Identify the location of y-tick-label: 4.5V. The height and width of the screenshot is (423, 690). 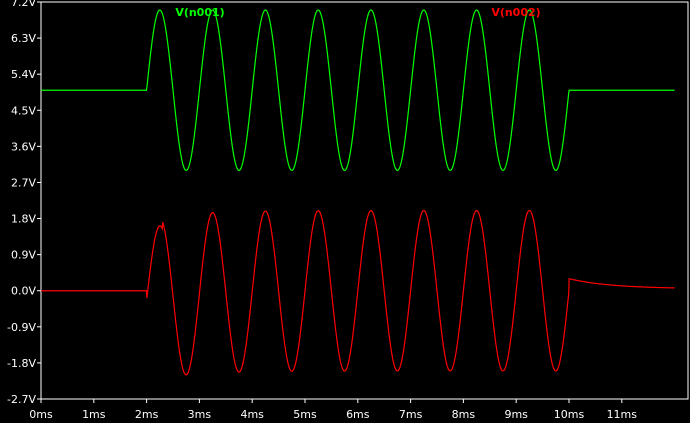
(23, 110).